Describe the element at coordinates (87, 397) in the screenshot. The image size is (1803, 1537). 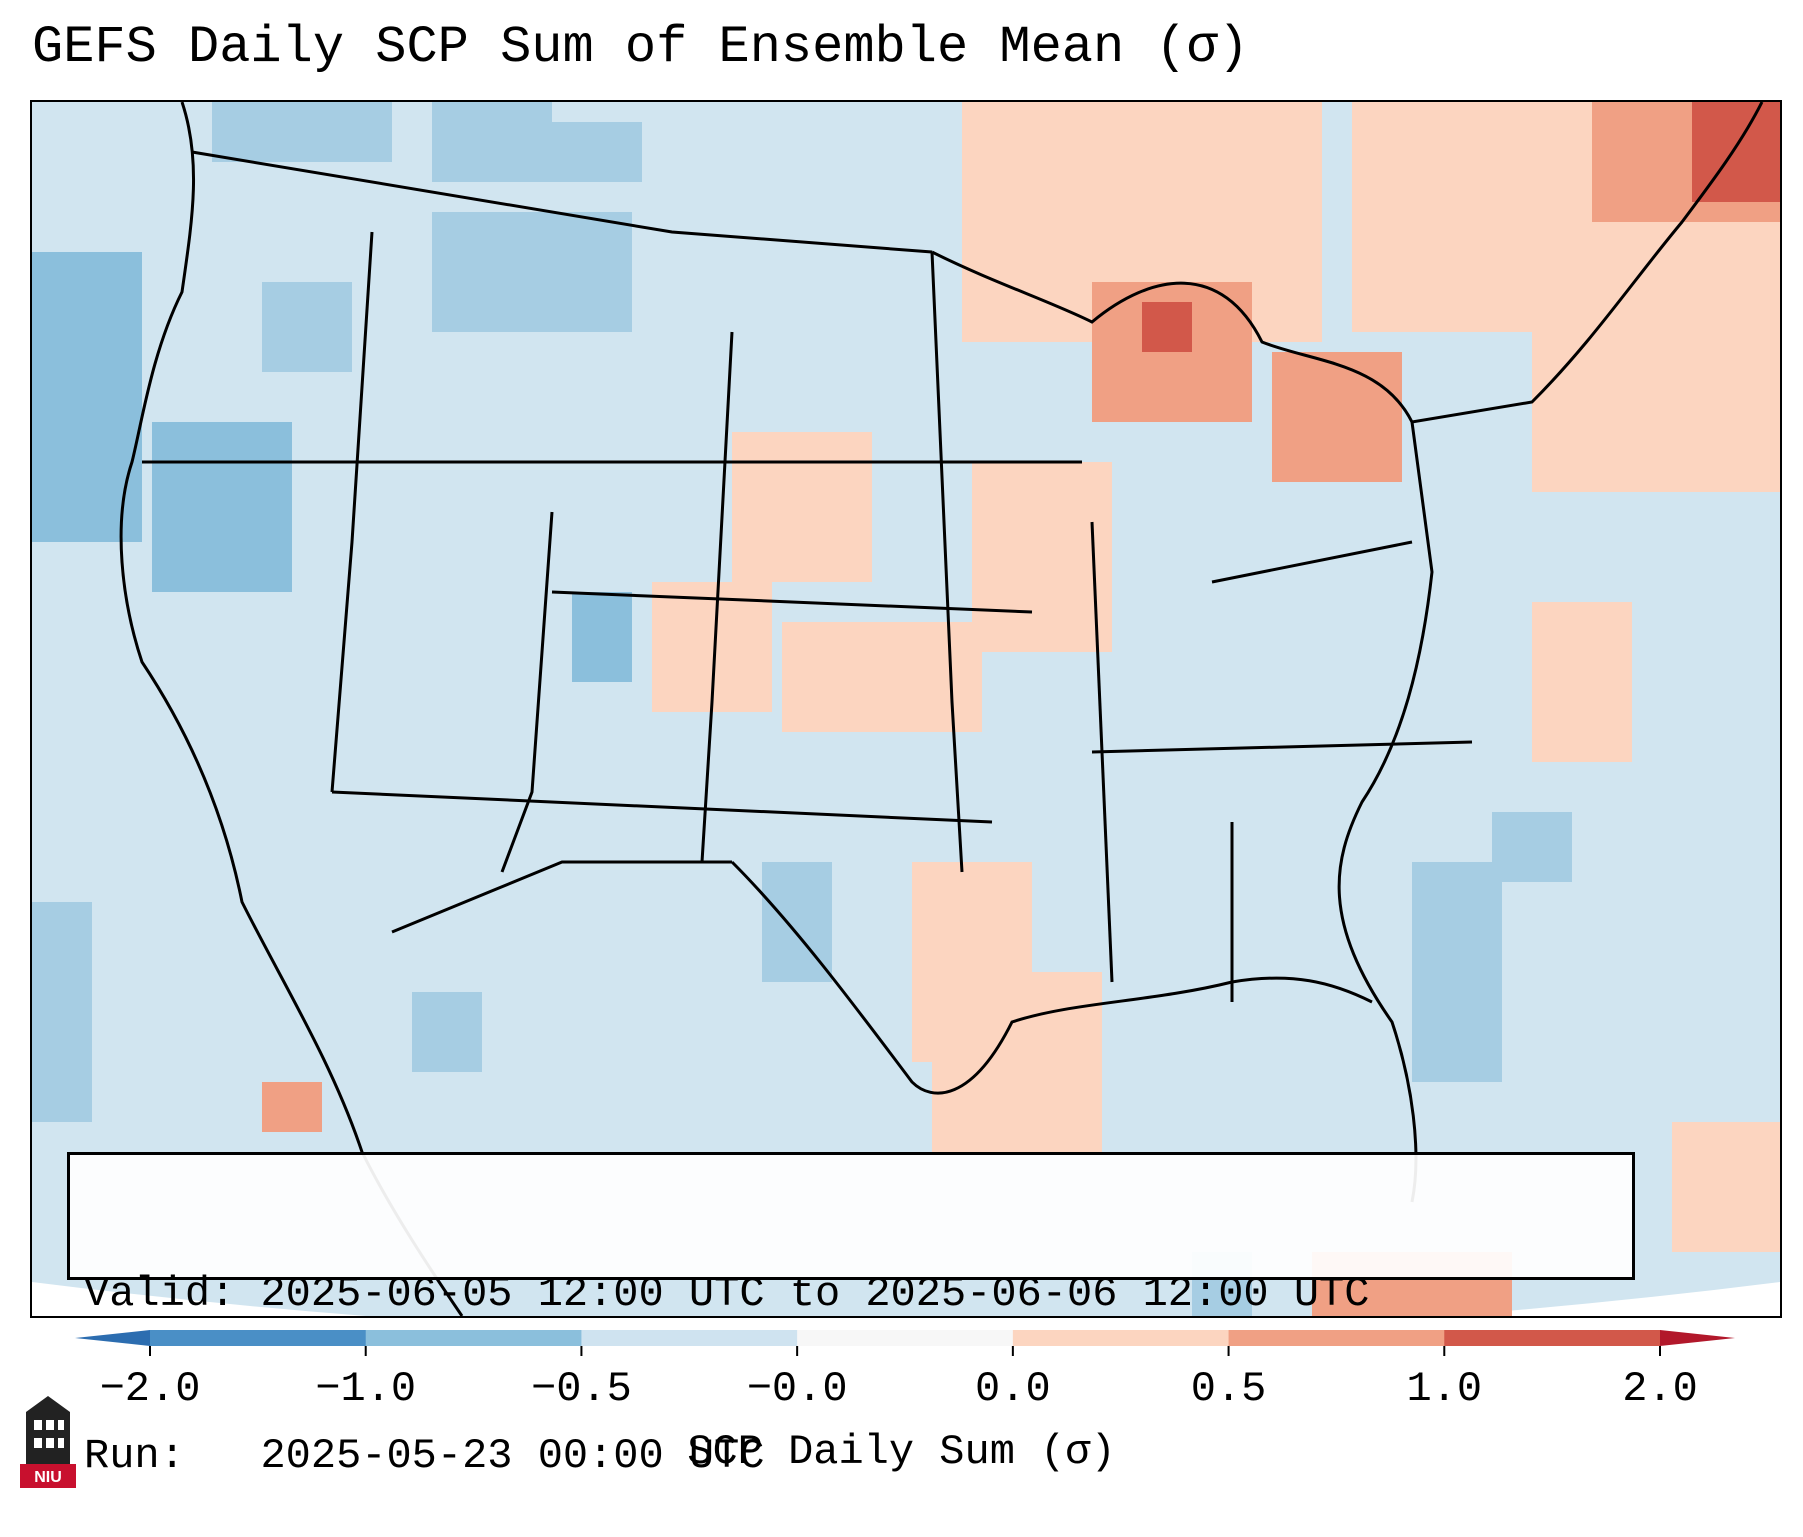
I see `pacific-negative-patch` at that location.